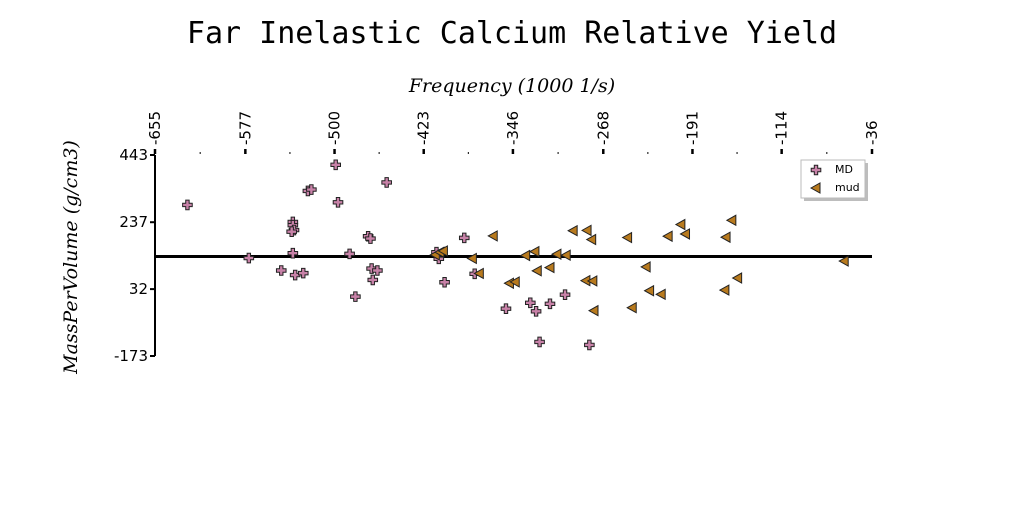 Image resolution: width=1024 pixels, height=512 pixels. Describe the element at coordinates (131, 356) in the screenshot. I see `y-tick-label: -173` at that location.